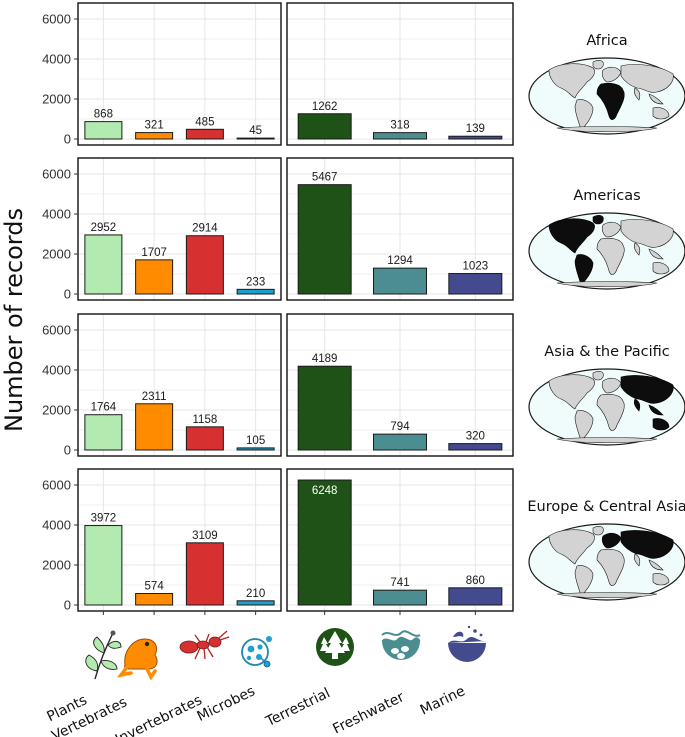 The width and height of the screenshot is (685, 737). Describe the element at coordinates (399, 126) in the screenshot. I see `bar-value-label: 318` at that location.